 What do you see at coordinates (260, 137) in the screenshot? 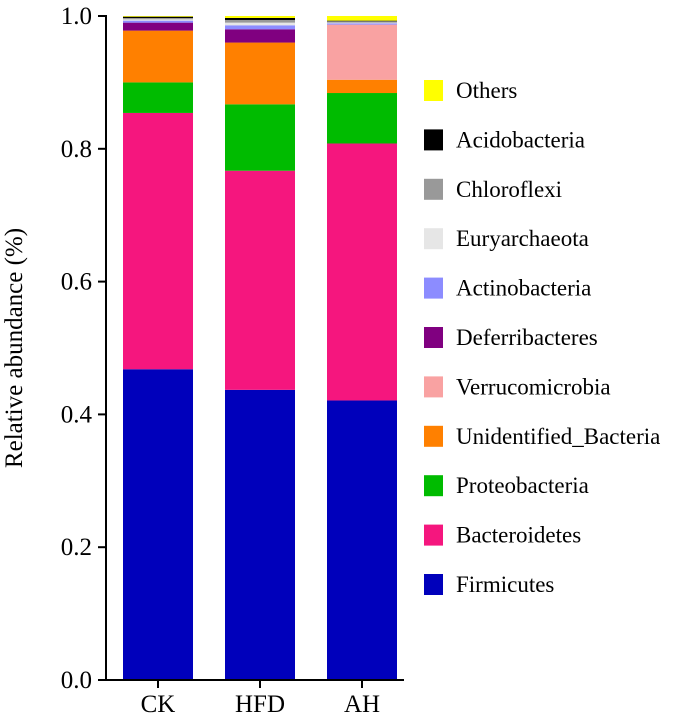
I see `bar-segment-hfd-proteobacteria` at bounding box center [260, 137].